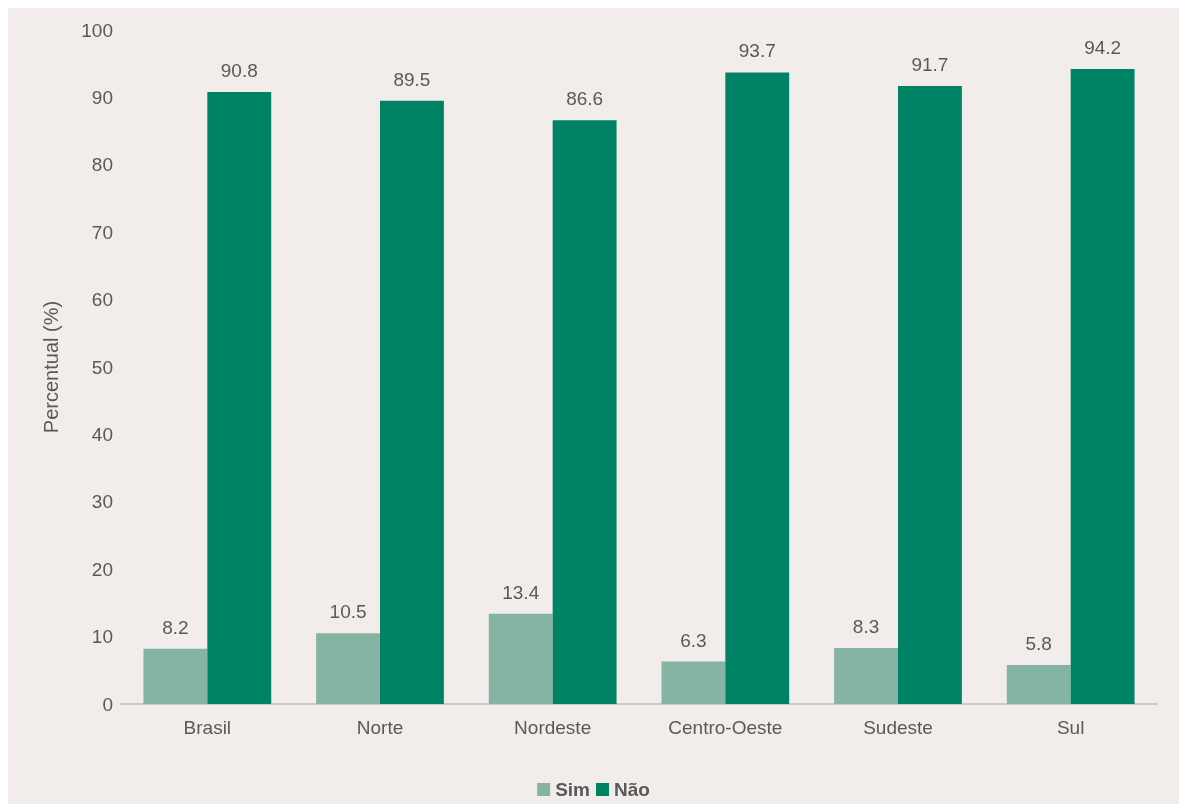 Image resolution: width=1187 pixels, height=812 pixels. What do you see at coordinates (757, 51) in the screenshot?
I see `data-label: 93.7` at bounding box center [757, 51].